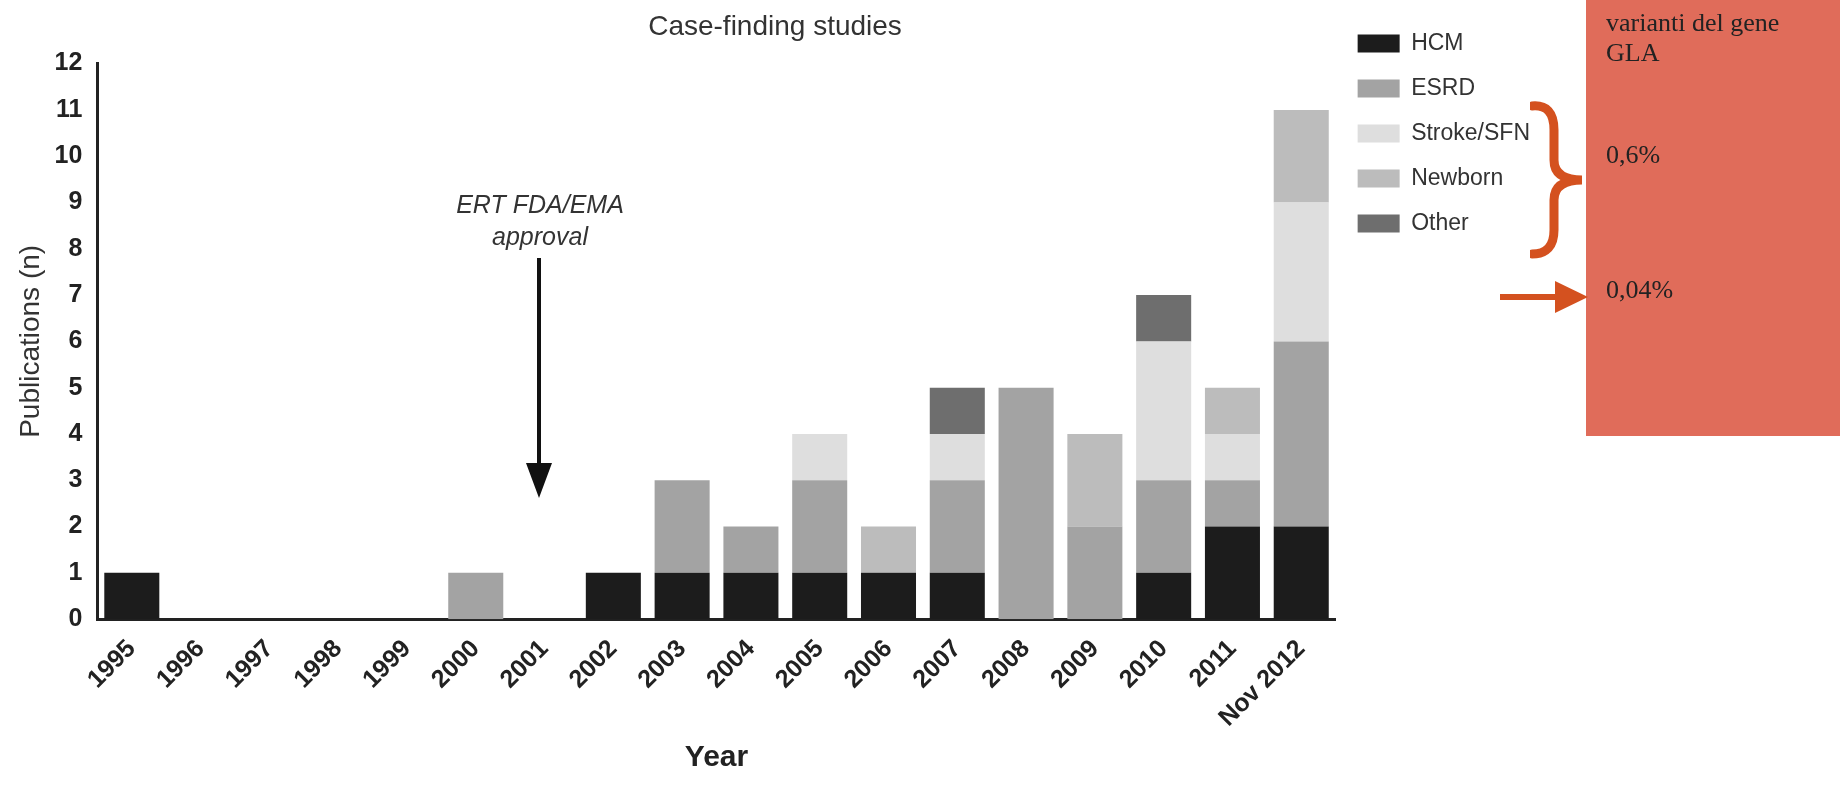 This screenshot has height=790, width=1840. I want to click on text: 0,04%, so click(1640, 290).